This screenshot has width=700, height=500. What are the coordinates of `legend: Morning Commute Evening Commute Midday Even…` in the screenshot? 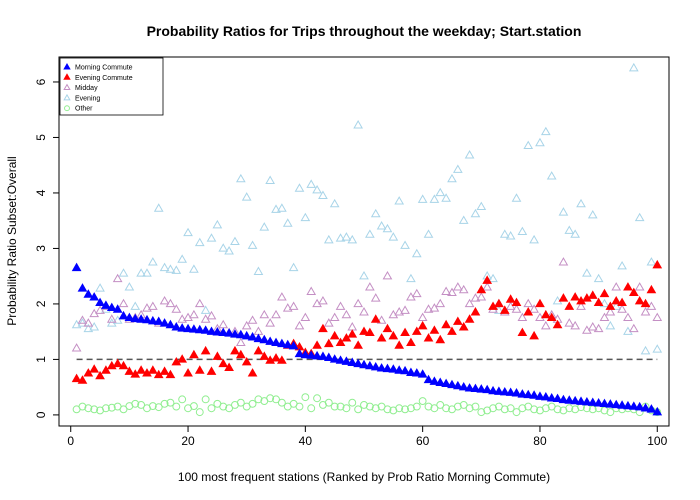 It's located at (111, 86).